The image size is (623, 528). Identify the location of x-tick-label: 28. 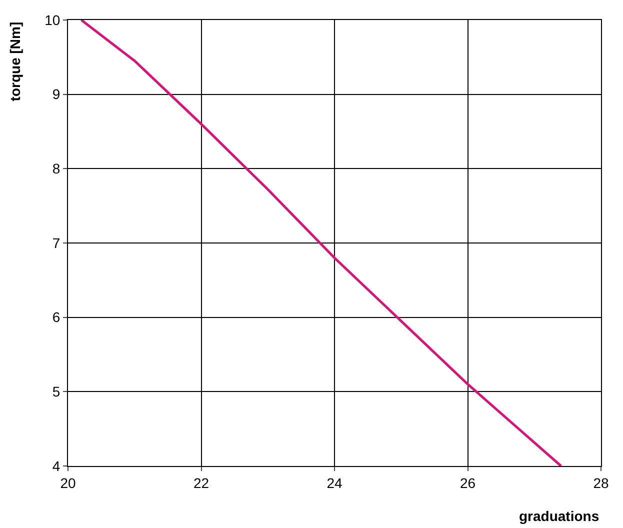
(601, 482).